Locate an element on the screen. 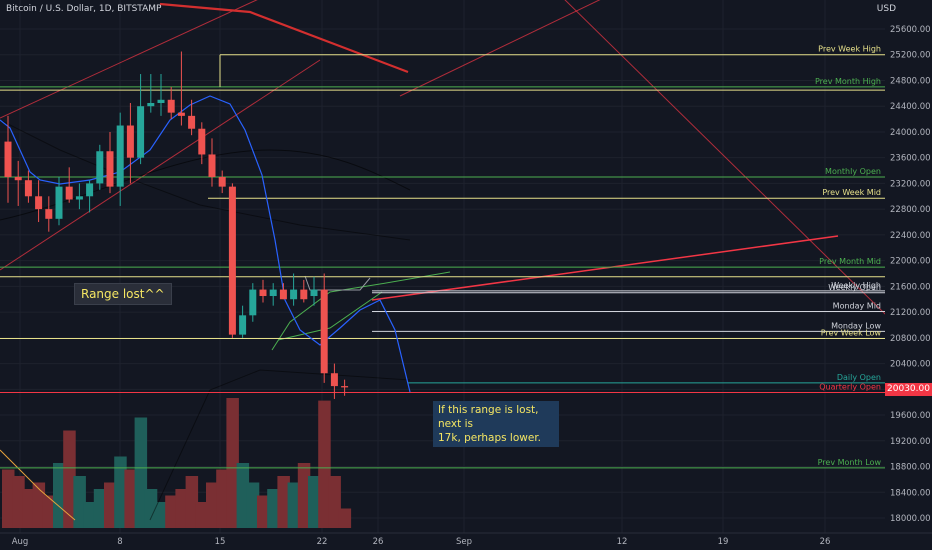 This screenshot has width=932, height=550. pennant-lower-green is located at coordinates (330, 316).